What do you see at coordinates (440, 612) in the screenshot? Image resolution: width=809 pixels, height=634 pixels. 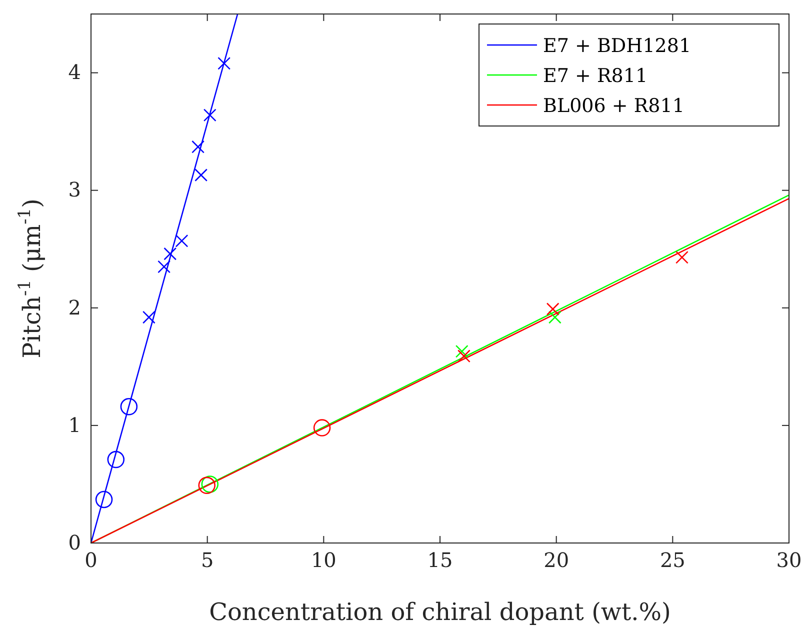 I see `x-axis-title: Concentration of chiral dopant (wt.%)` at bounding box center [440, 612].